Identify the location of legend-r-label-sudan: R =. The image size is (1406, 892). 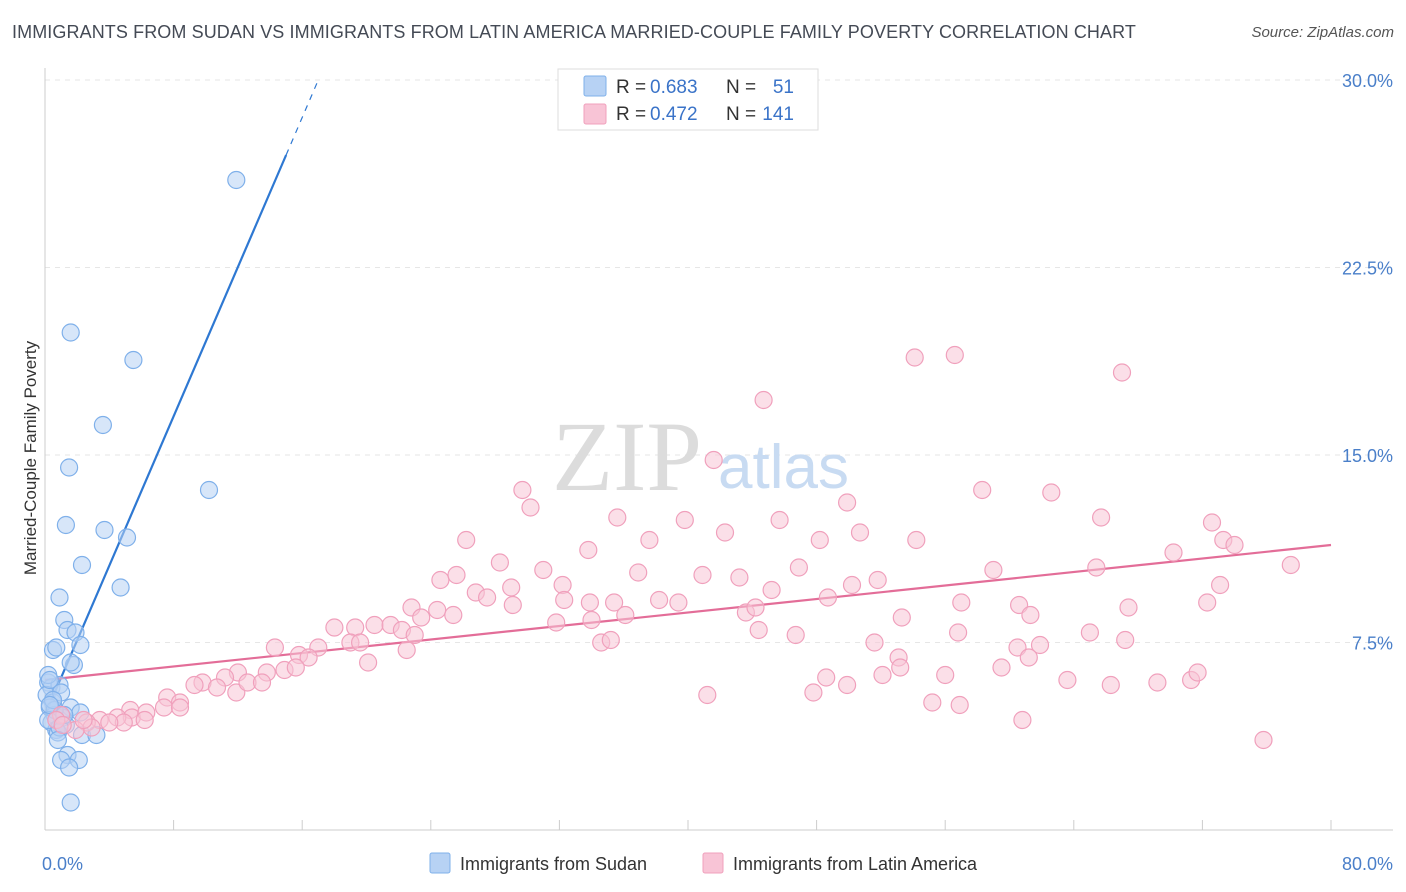
(631, 87).